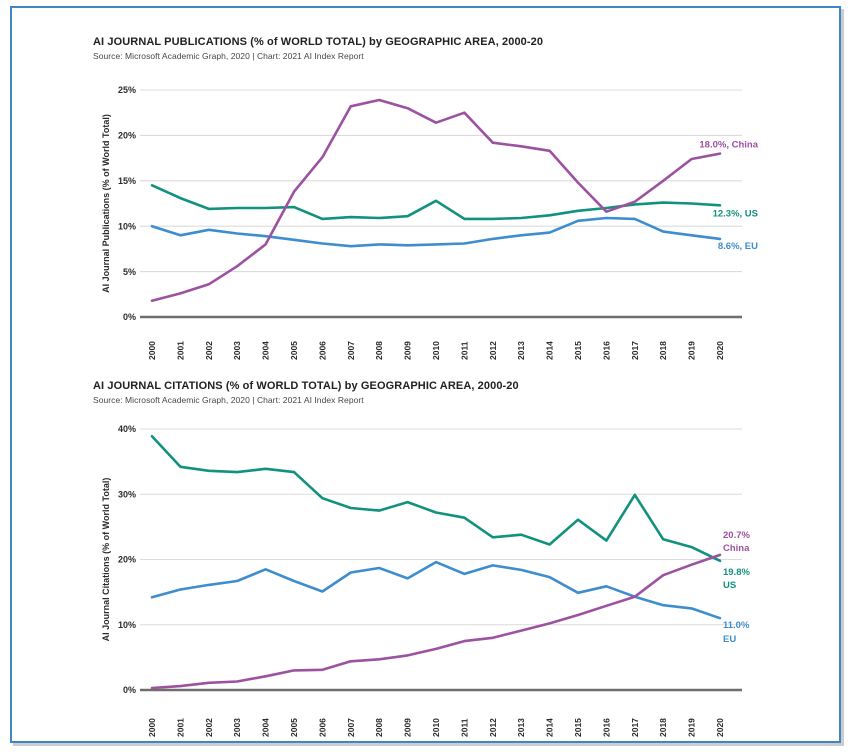 The width and height of the screenshot is (856, 754). I want to click on series-end-label-us: 12.3%, US, so click(735, 213).